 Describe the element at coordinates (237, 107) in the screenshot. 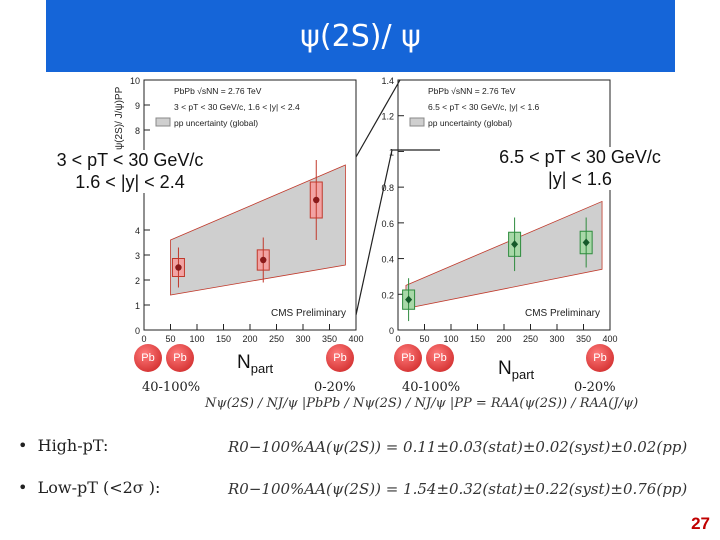

I see `legend-entry: 3 < pT < 30 GeV/c, 1.6 < |y| < 2.4` at that location.